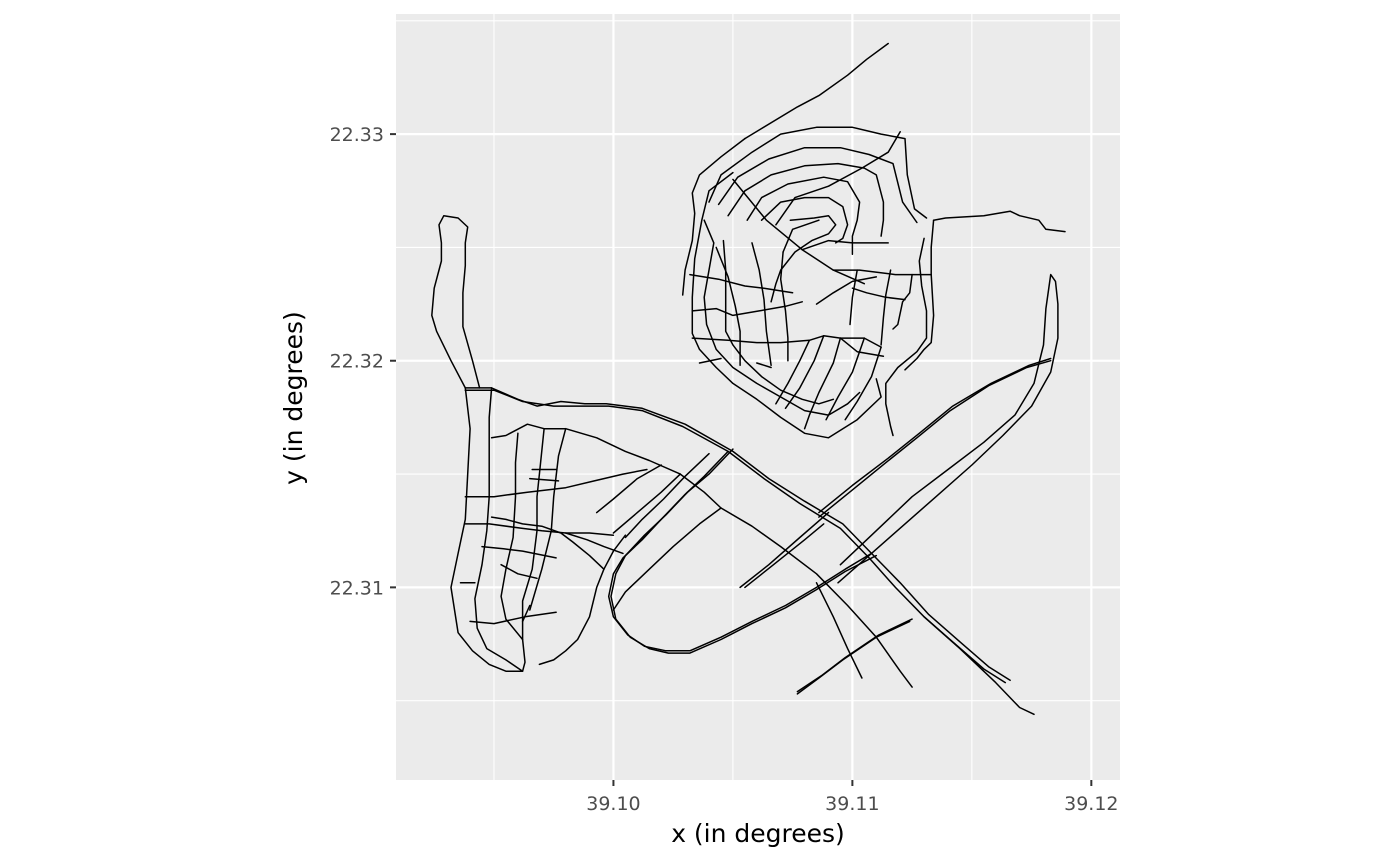  Describe the element at coordinates (357, 362) in the screenshot. I see `y-tick-label: 22.32` at that location.